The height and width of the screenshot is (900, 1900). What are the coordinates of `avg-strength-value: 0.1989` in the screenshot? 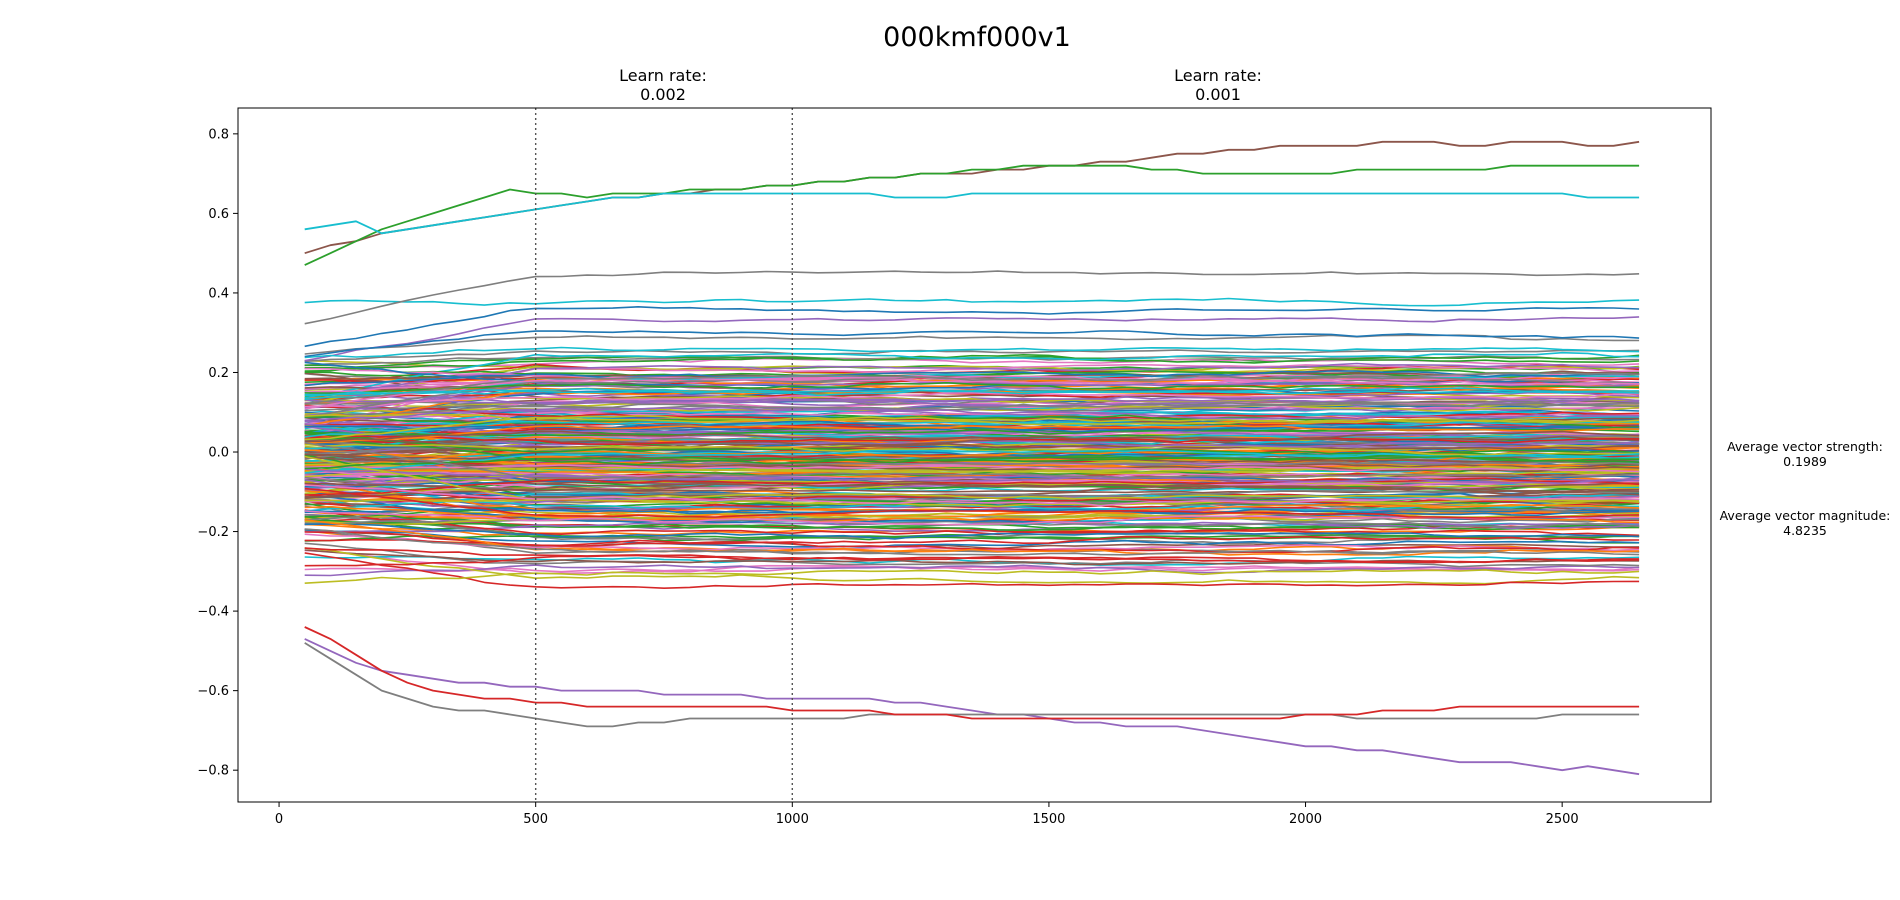 It's located at (1805, 461).